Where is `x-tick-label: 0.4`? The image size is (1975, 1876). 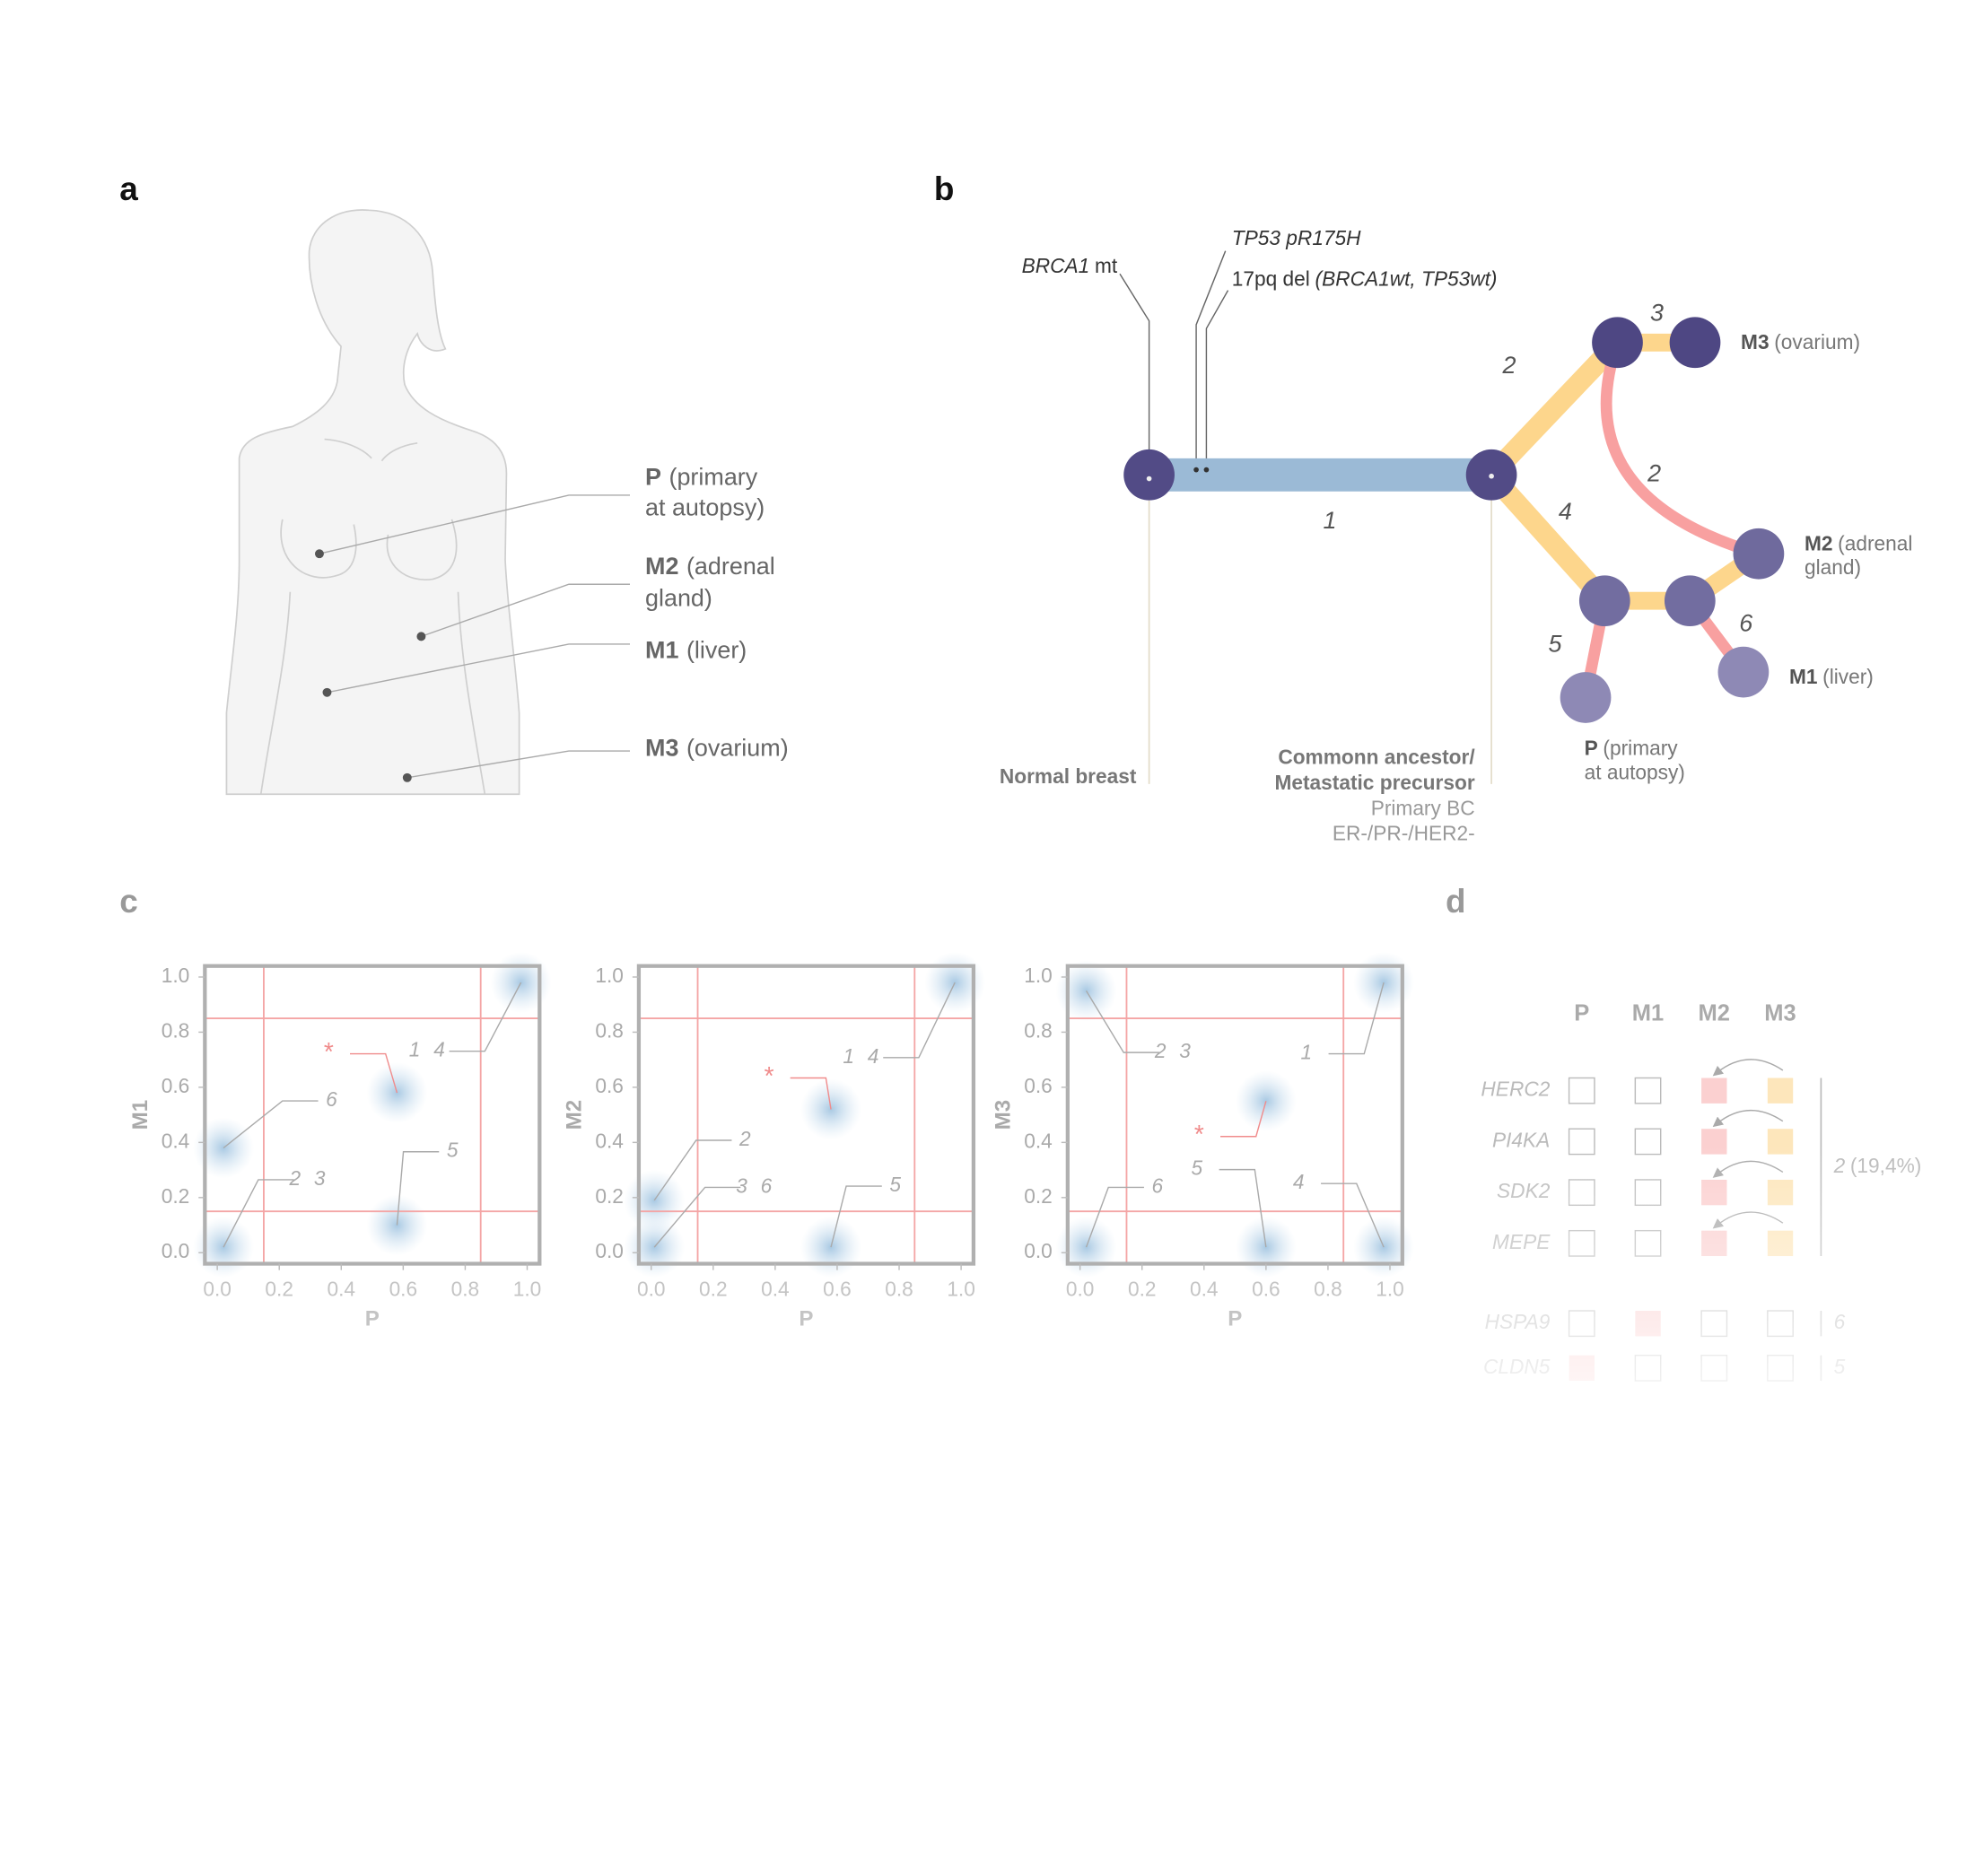 x-tick-label: 0.4 is located at coordinates (1204, 1288).